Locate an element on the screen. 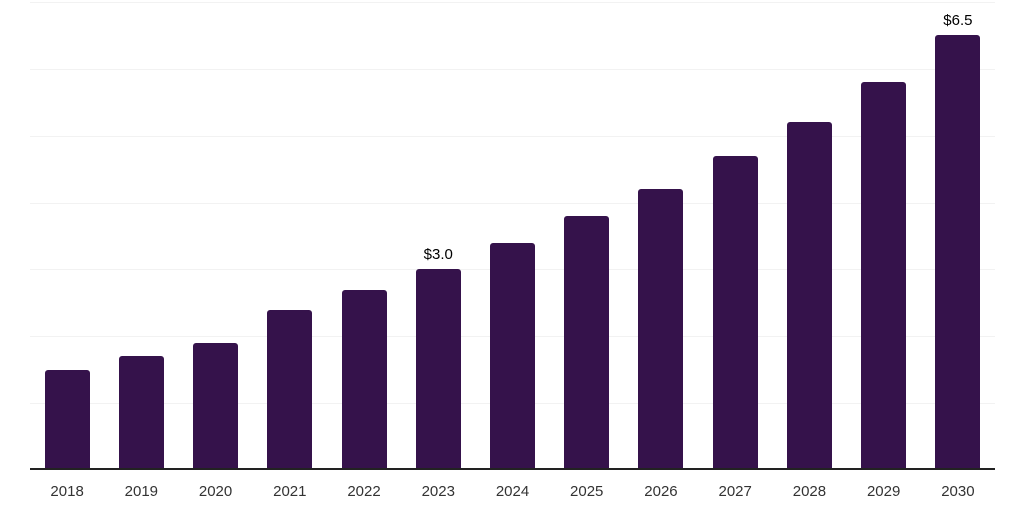 This screenshot has height=512, width=1024. x-tick-2021: 2021 is located at coordinates (290, 491).